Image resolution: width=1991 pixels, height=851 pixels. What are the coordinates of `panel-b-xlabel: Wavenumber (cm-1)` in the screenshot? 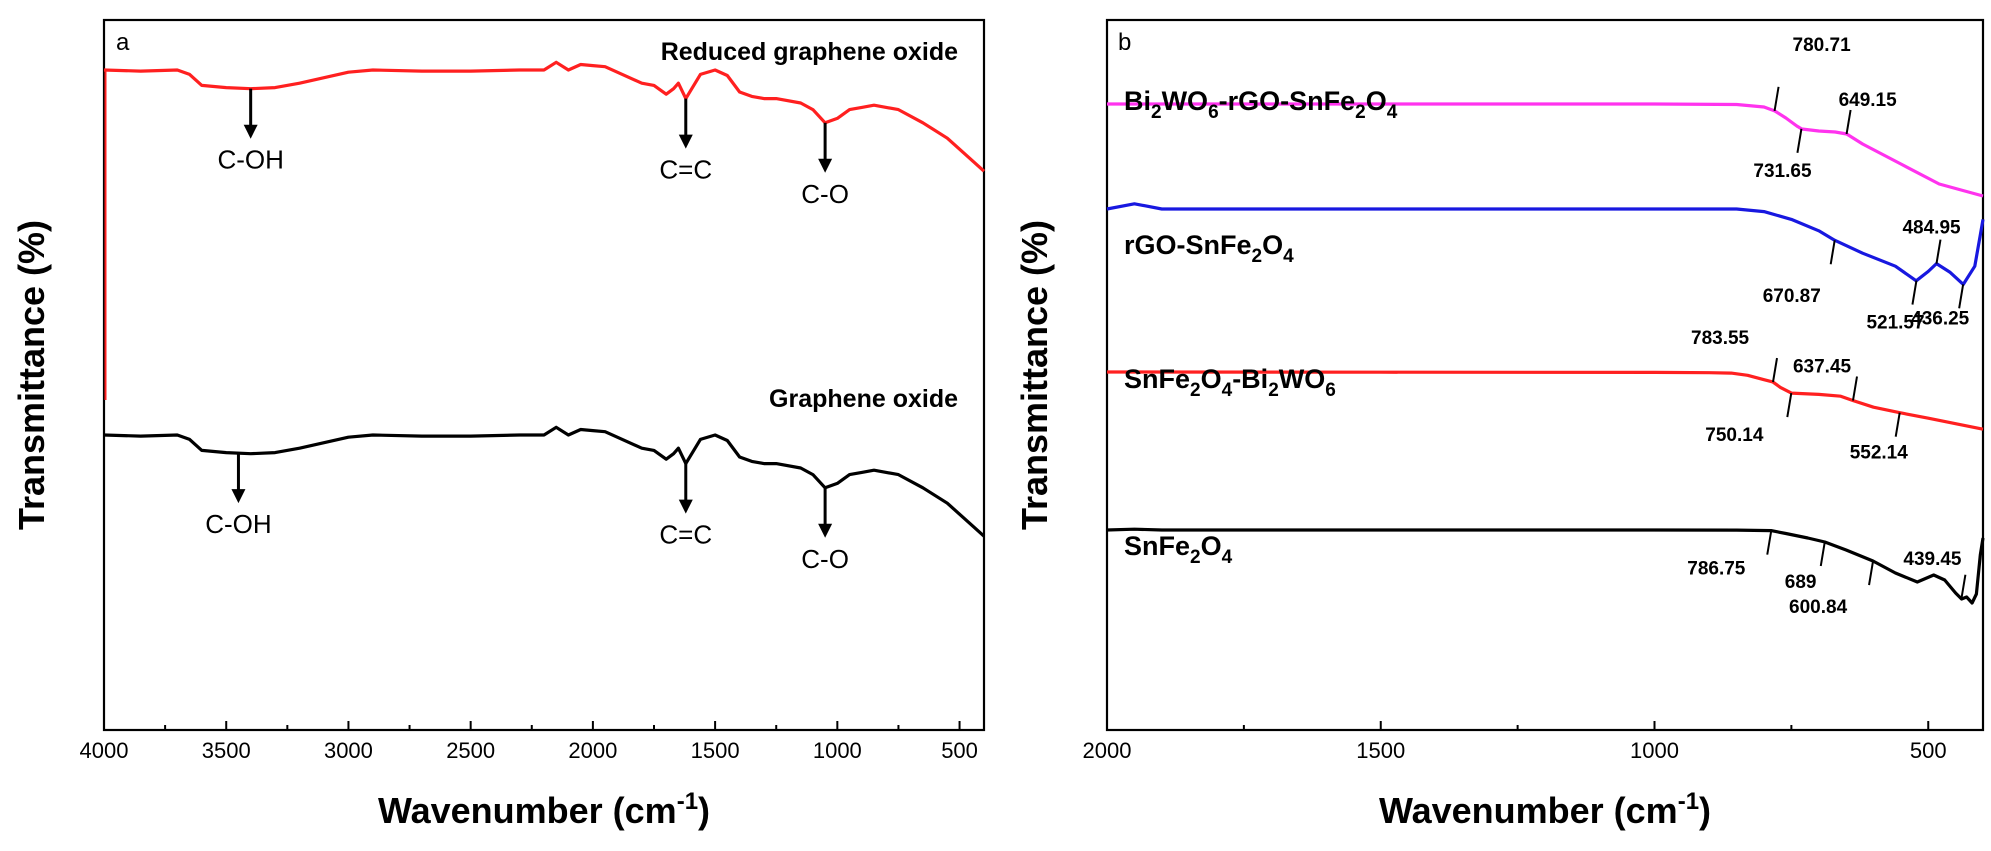 It's located at (1545, 809).